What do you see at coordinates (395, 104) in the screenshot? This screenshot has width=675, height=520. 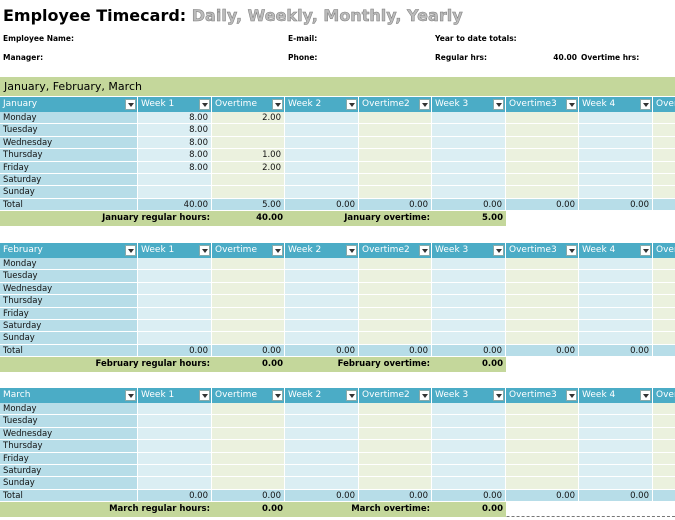 I see `column-header: Overtime2` at bounding box center [395, 104].